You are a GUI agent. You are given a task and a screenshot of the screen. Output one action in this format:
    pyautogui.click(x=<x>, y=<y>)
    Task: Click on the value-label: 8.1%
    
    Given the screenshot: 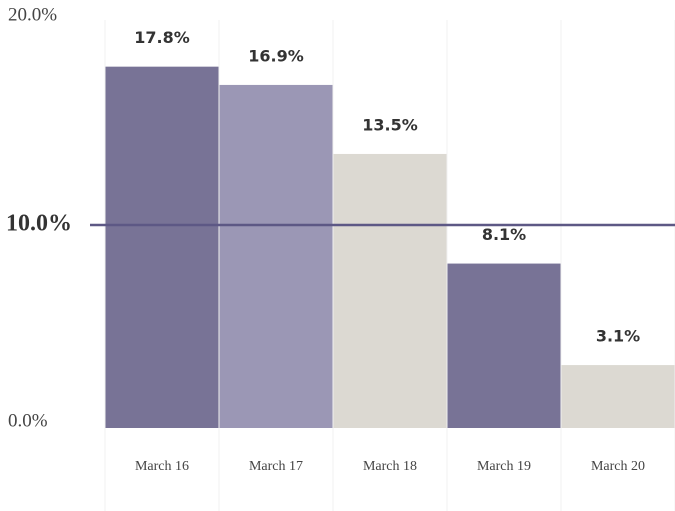 What is the action you would take?
    pyautogui.click(x=504, y=234)
    